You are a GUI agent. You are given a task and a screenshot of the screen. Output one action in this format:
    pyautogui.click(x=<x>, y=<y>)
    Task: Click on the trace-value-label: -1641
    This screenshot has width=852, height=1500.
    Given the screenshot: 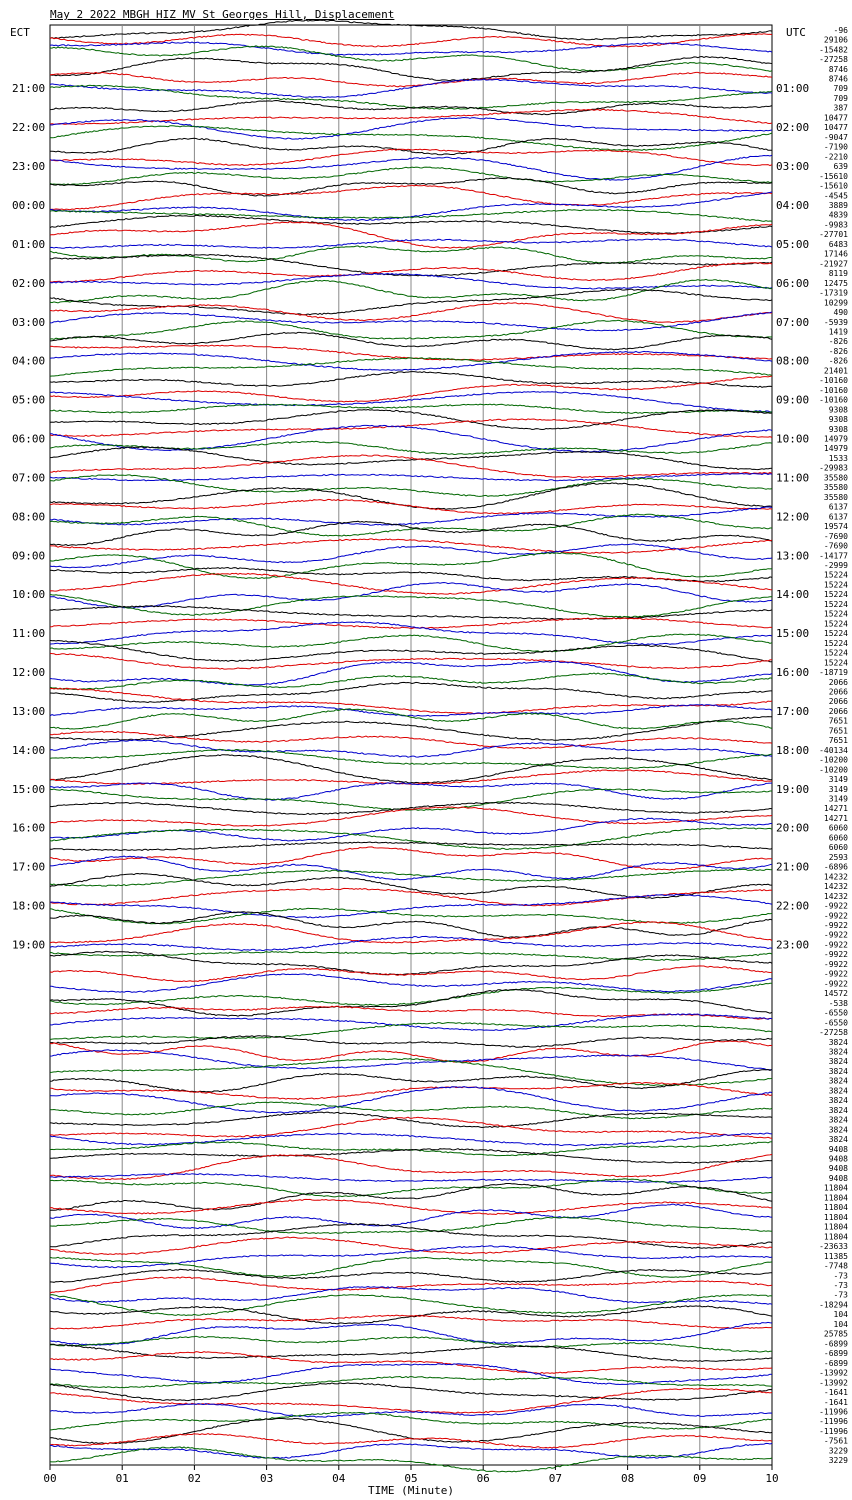 What is the action you would take?
    pyautogui.click(x=836, y=1402)
    